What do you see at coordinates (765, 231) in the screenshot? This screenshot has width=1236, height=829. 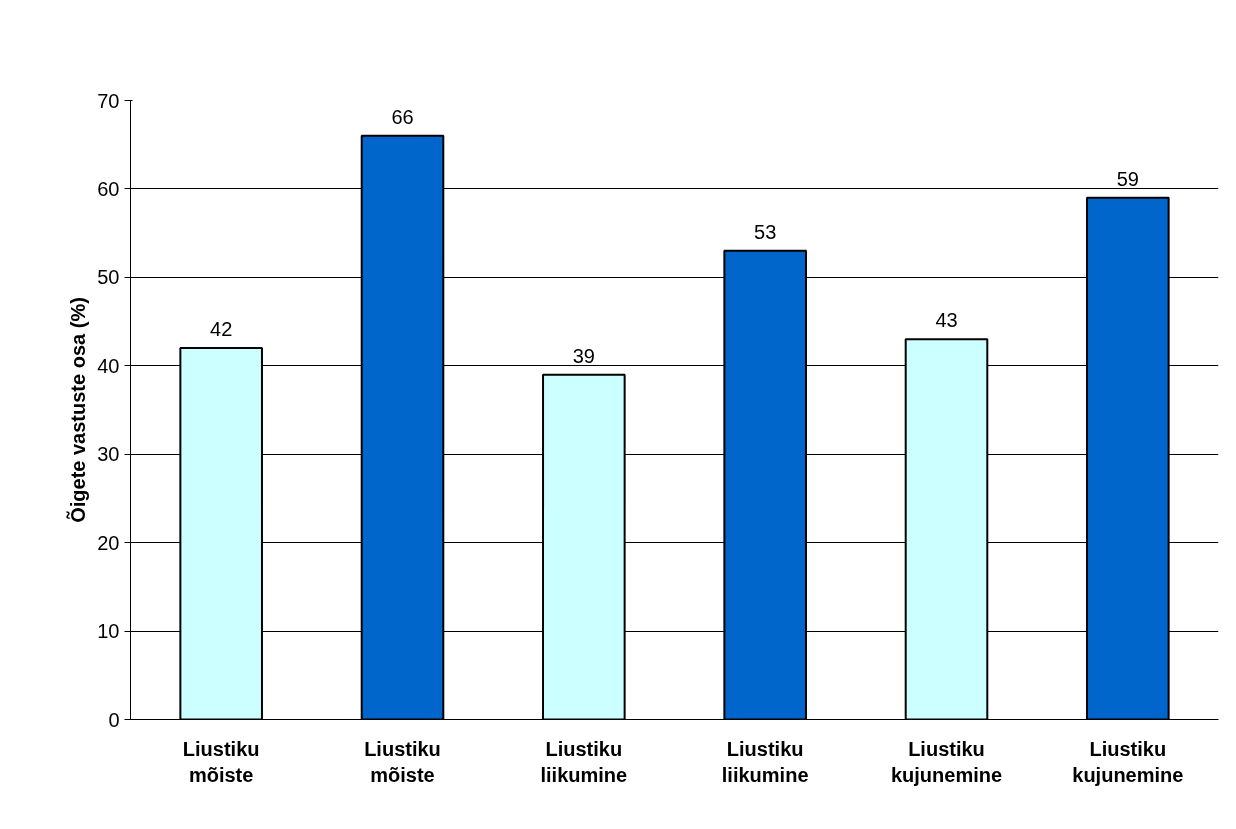 I see `data-label: 53` at bounding box center [765, 231].